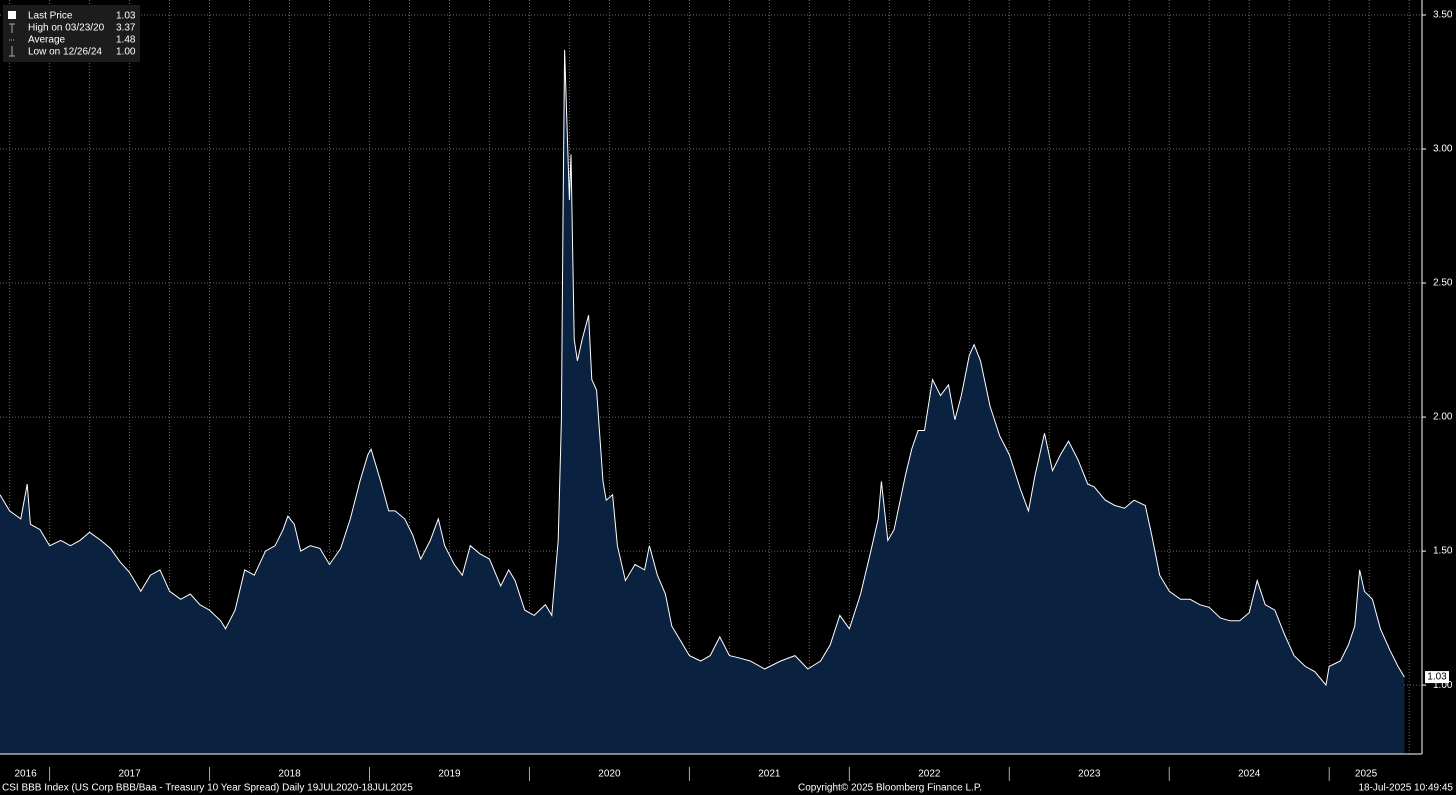 The image size is (1456, 795). What do you see at coordinates (1443, 417) in the screenshot?
I see `y-tick-label: 2.00` at bounding box center [1443, 417].